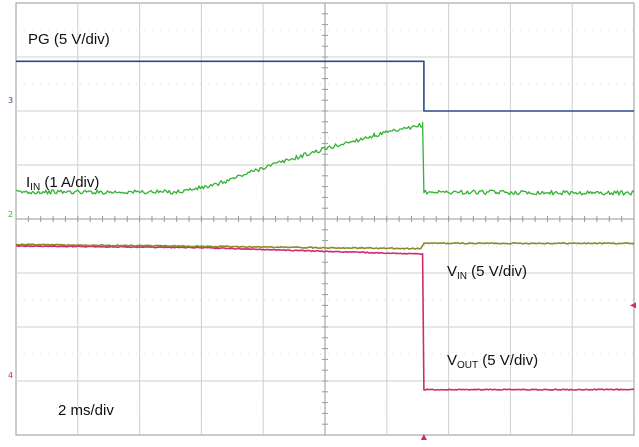 The width and height of the screenshot is (639, 447). What do you see at coordinates (325, 246) in the screenshot?
I see `trace-vin` at bounding box center [325, 246].